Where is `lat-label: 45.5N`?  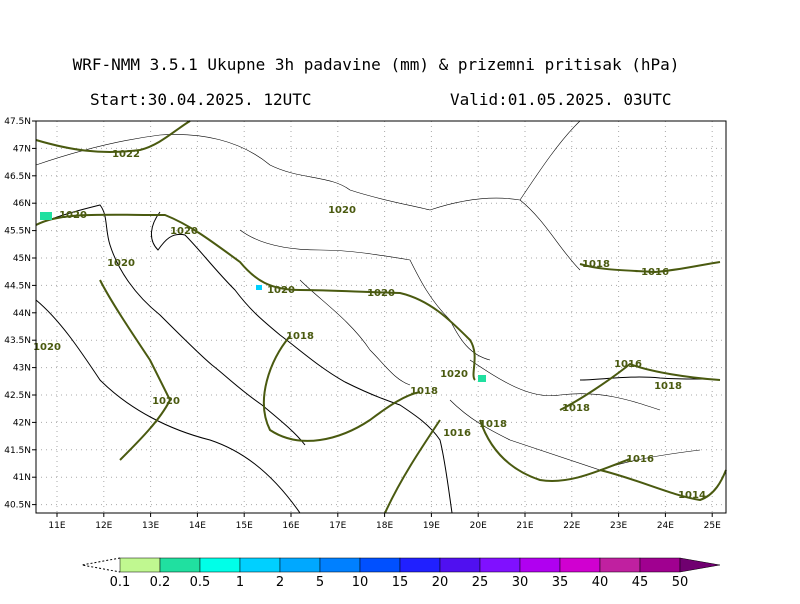
lat-label: 45.5N is located at coordinates (17, 232).